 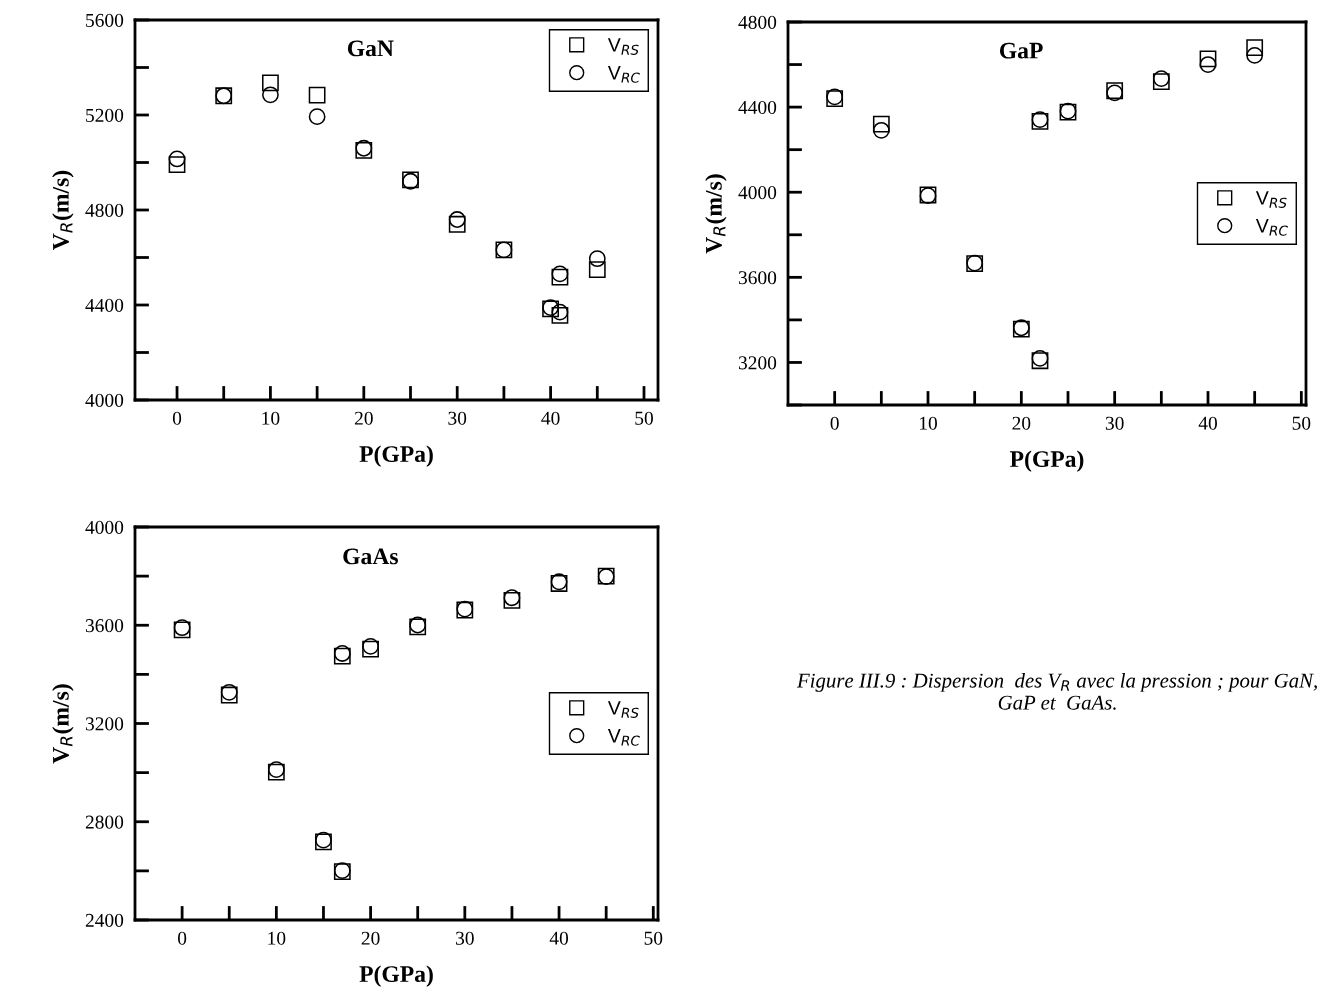 I want to click on text: GaAs, so click(x=370, y=556).